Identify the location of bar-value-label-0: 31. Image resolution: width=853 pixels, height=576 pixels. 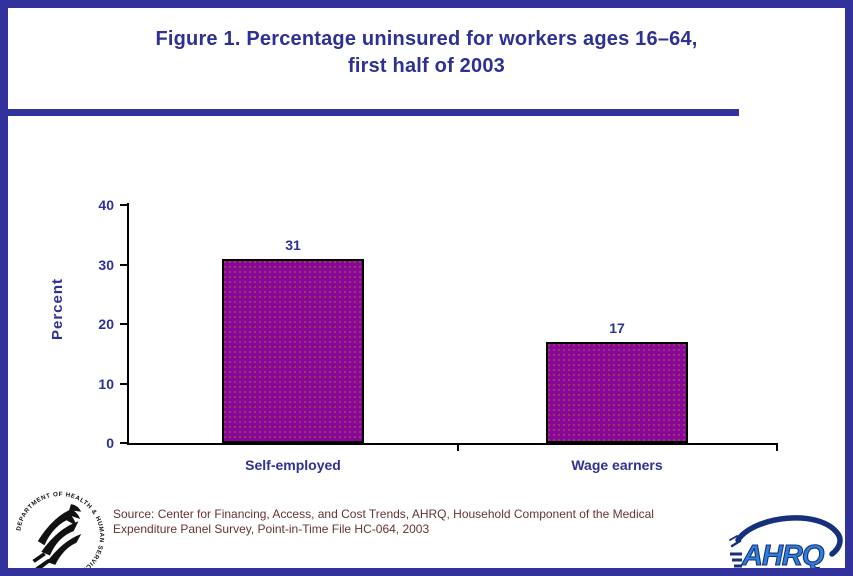
(293, 245).